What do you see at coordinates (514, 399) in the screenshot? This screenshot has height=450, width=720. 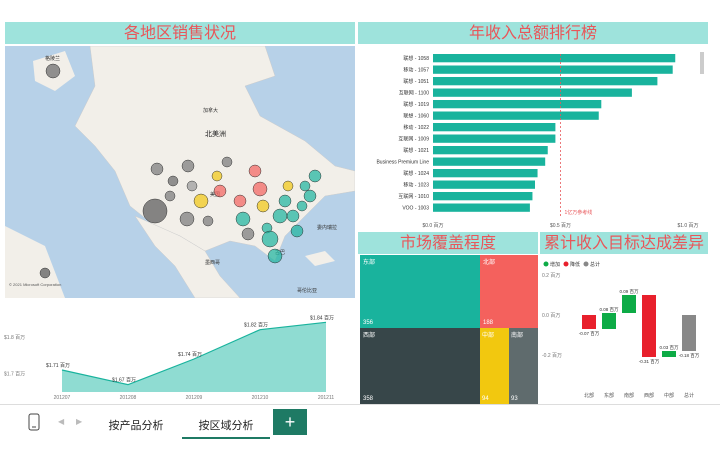 I see `treemap-value: 93` at bounding box center [514, 399].